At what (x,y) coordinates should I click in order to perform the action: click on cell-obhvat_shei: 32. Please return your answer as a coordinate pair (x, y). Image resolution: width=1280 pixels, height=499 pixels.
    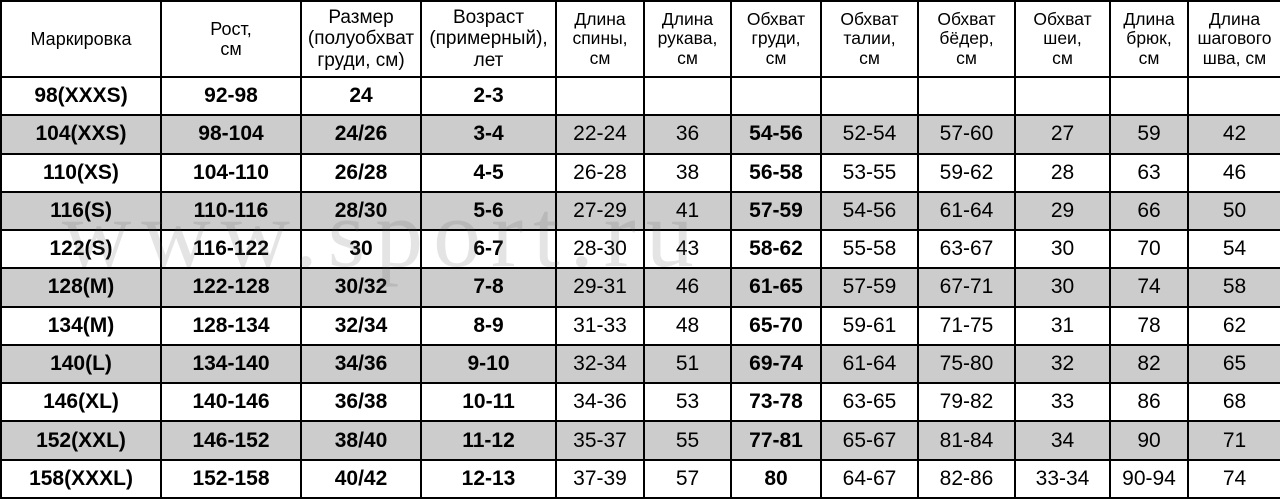
    Looking at the image, I should click on (1062, 364).